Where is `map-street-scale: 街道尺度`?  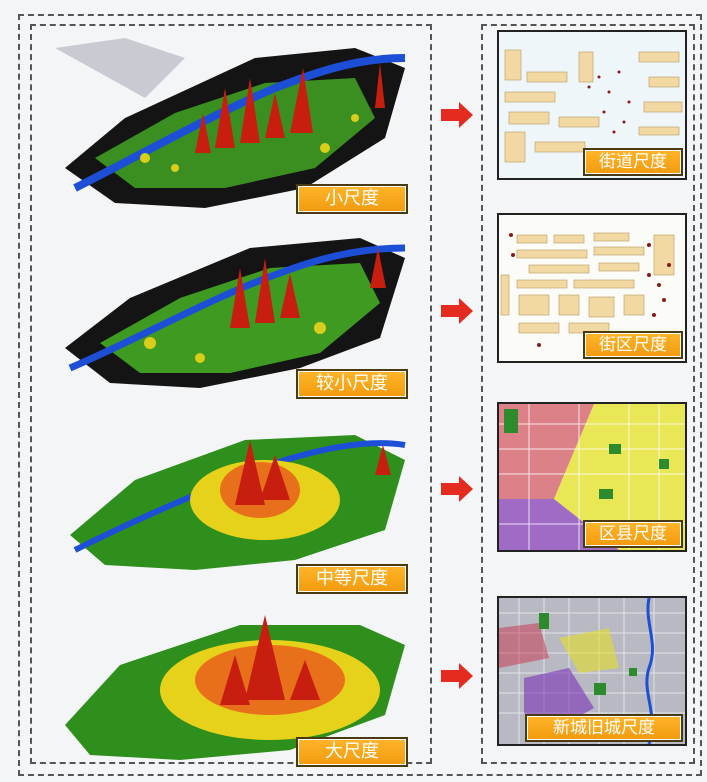 map-street-scale: 街道尺度 is located at coordinates (592, 105).